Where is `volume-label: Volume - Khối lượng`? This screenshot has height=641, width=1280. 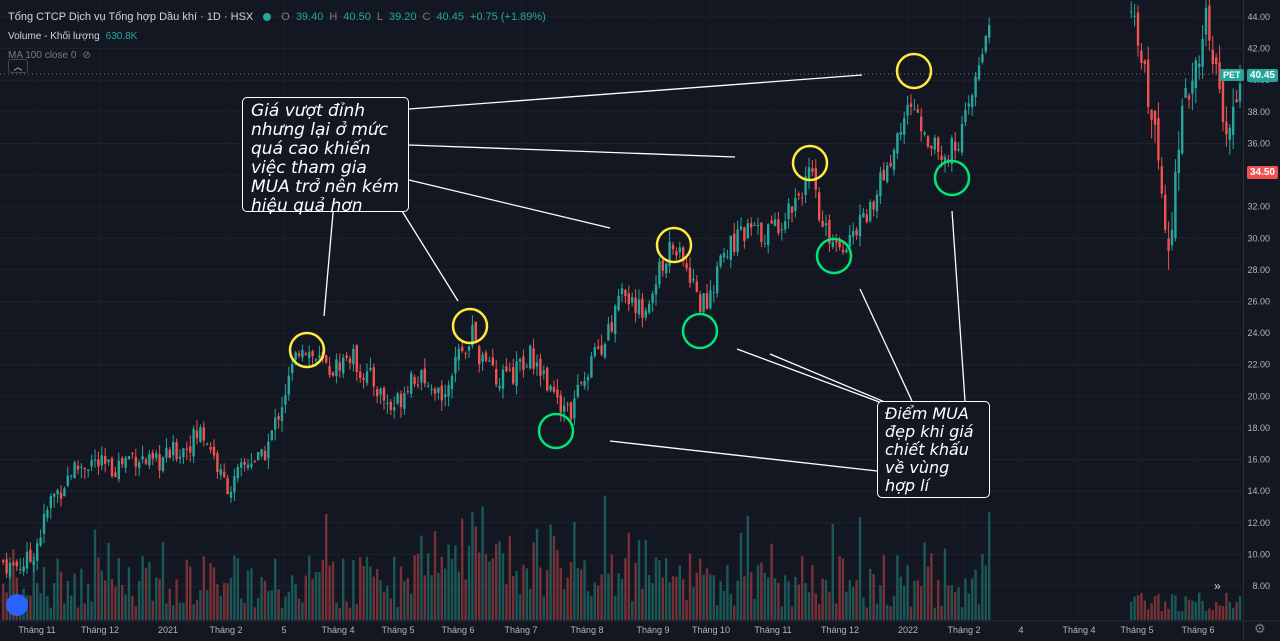
volume-label: Volume - Khối lượng is located at coordinates (54, 36).